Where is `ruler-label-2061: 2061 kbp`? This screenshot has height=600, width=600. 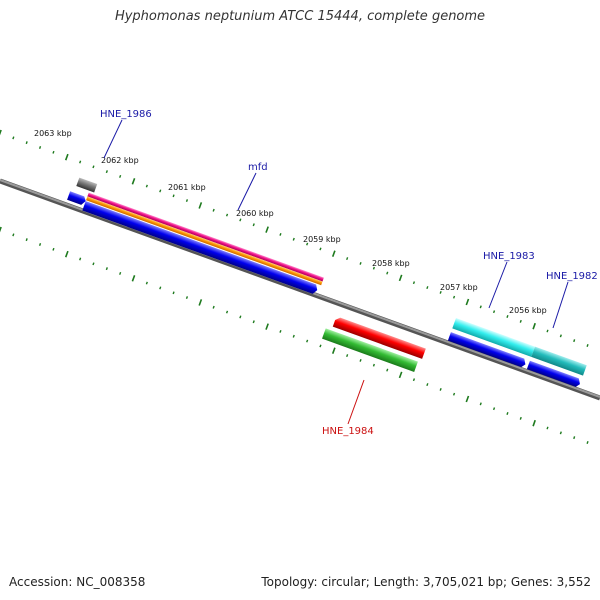 ruler-label-2061: 2061 kbp is located at coordinates (187, 187).